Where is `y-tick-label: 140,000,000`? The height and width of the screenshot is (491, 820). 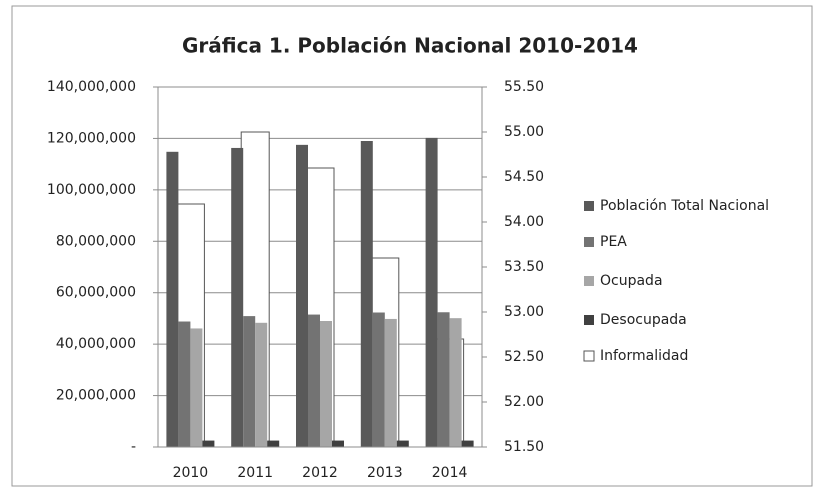
y-tick-label: 140,000,000 is located at coordinates (91, 87).